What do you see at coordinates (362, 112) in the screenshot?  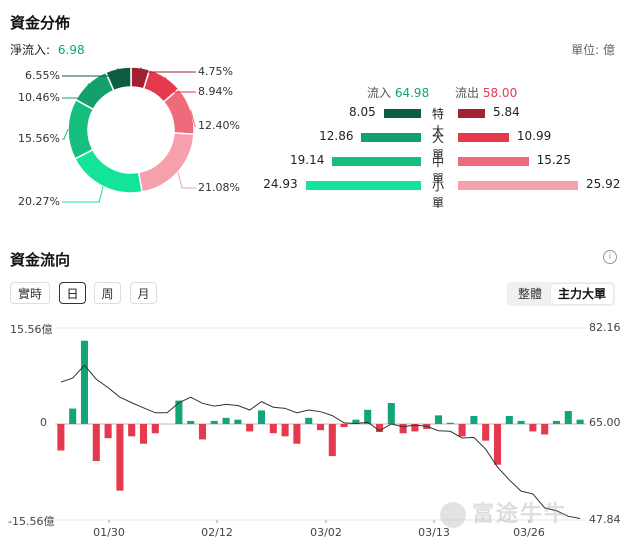 I see `inflow-value: 8.05` at bounding box center [362, 112].